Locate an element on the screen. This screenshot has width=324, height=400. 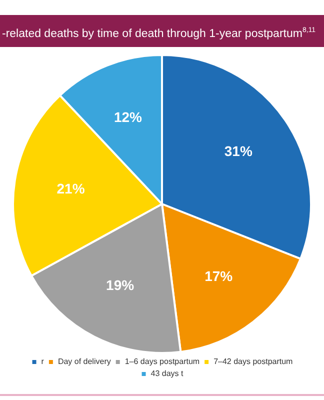
data-label: 21% is located at coordinates (71, 188).